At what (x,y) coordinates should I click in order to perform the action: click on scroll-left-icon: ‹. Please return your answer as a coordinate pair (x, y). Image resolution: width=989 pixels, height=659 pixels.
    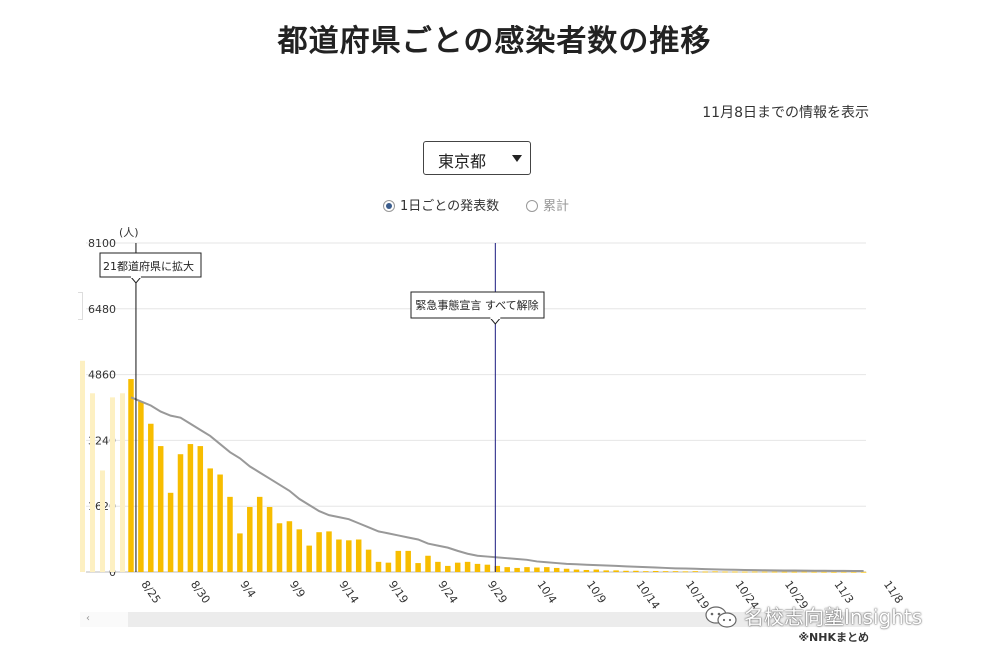
    Looking at the image, I should click on (88, 618).